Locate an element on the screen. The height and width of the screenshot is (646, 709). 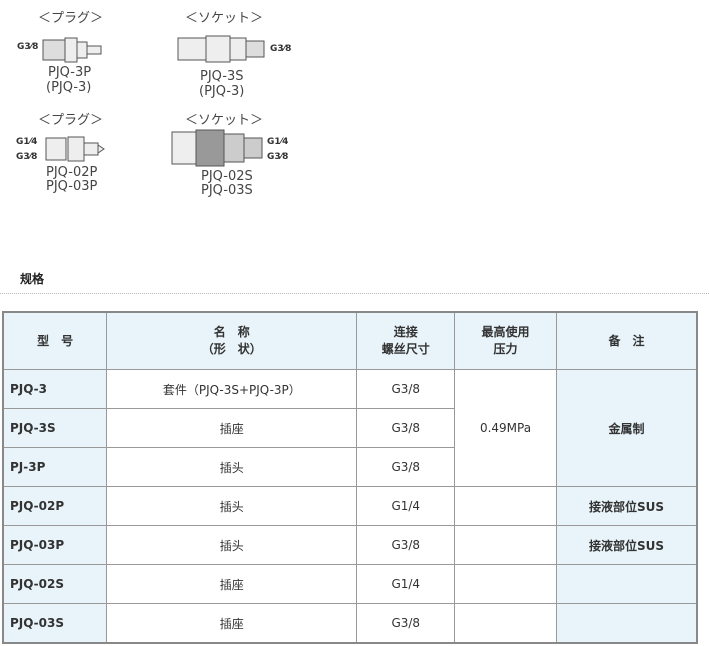
header-pressure: 最高使用 压力 is located at coordinates (505, 340).